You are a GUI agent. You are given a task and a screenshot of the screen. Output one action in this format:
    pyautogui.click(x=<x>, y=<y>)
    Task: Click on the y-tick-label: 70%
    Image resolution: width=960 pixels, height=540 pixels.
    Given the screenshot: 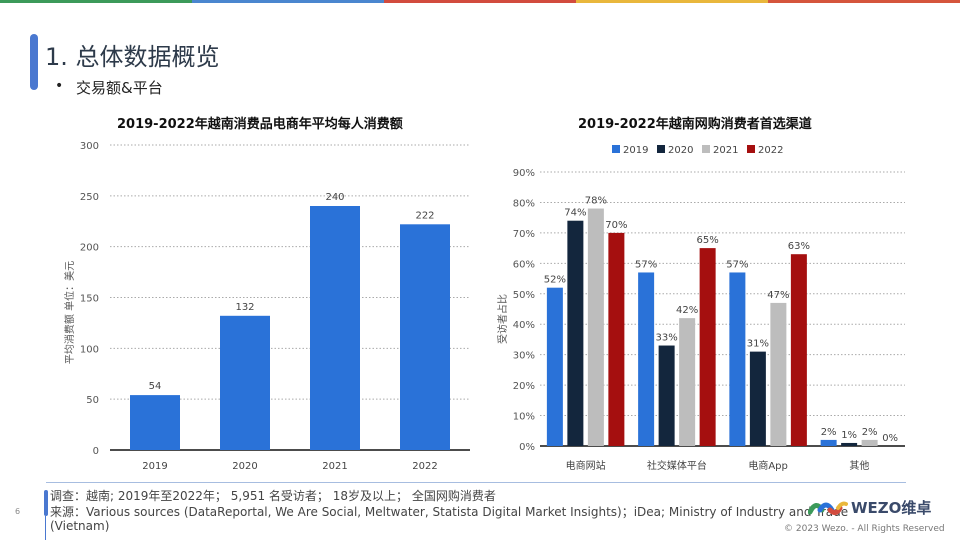 What is the action you would take?
    pyautogui.click(x=524, y=234)
    